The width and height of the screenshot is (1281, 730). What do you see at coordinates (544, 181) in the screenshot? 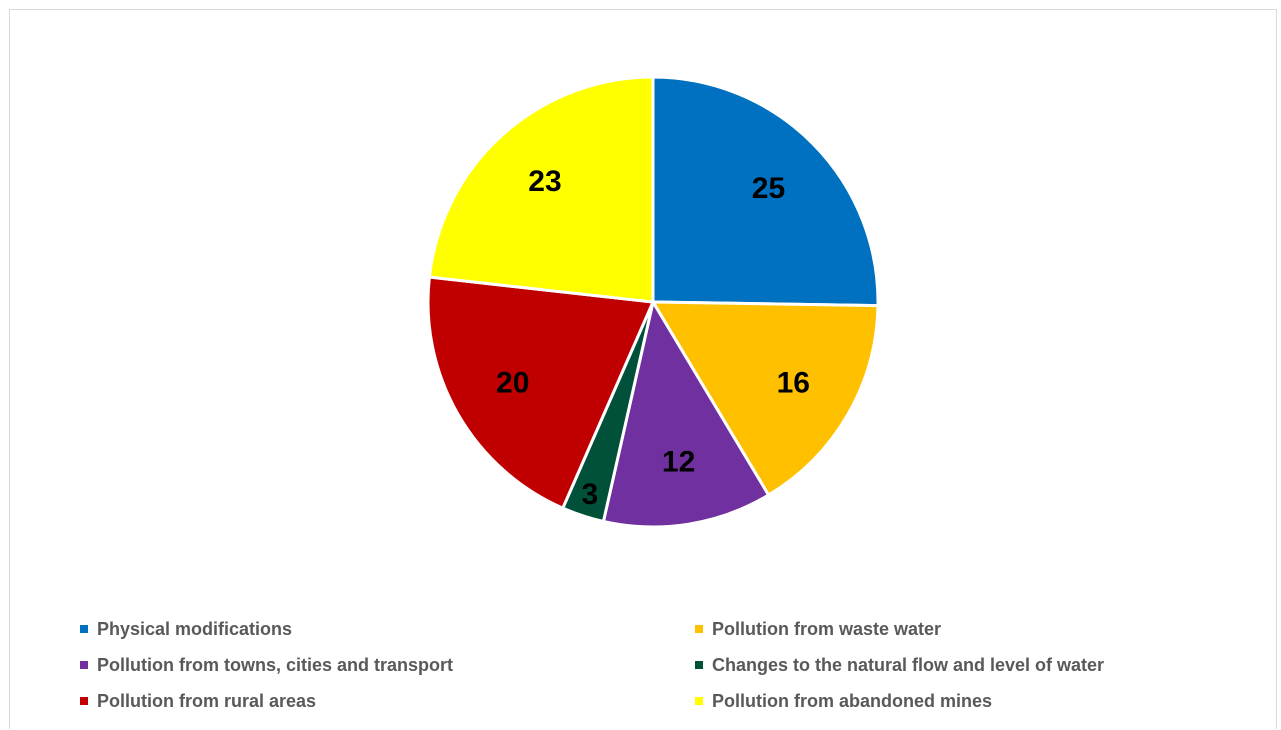
I see `data-label: 23` at bounding box center [544, 181].